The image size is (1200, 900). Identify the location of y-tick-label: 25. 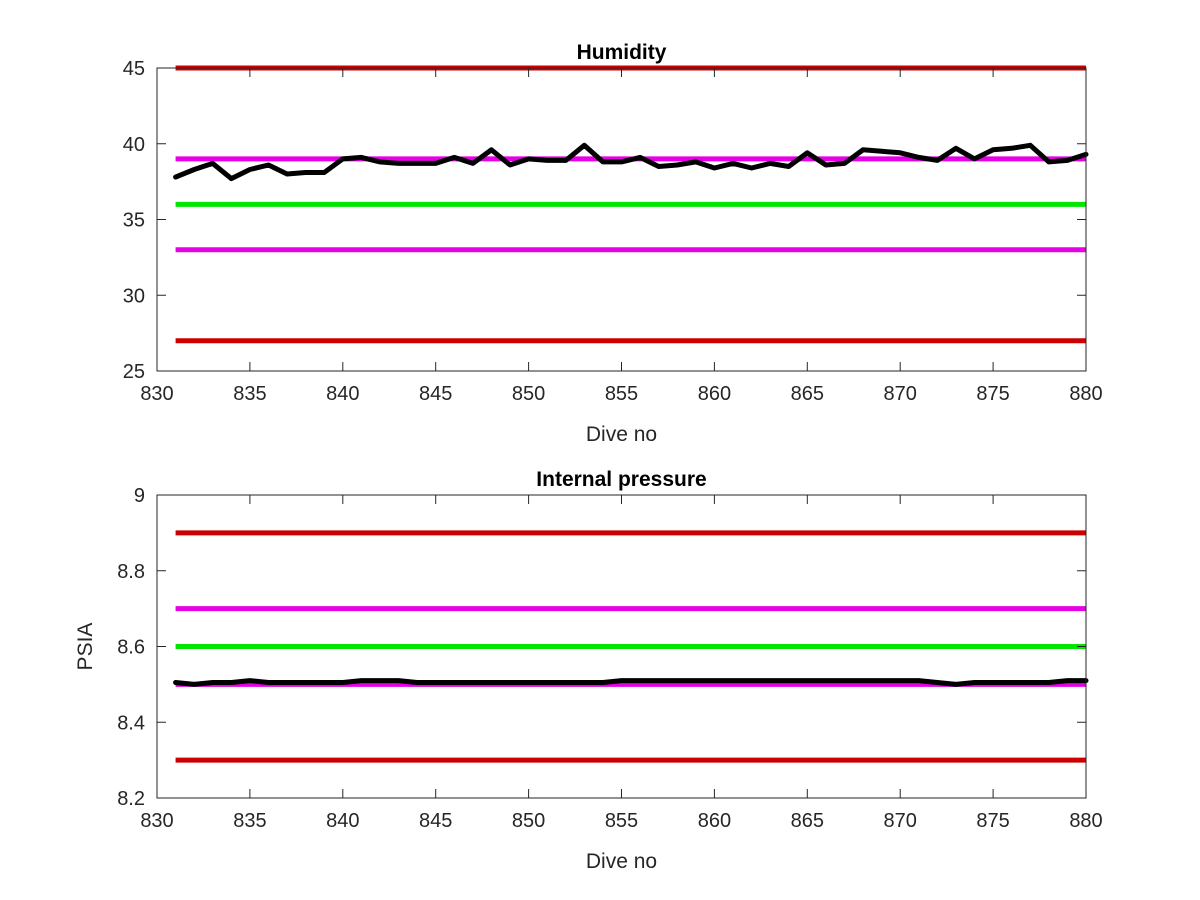
(134, 372).